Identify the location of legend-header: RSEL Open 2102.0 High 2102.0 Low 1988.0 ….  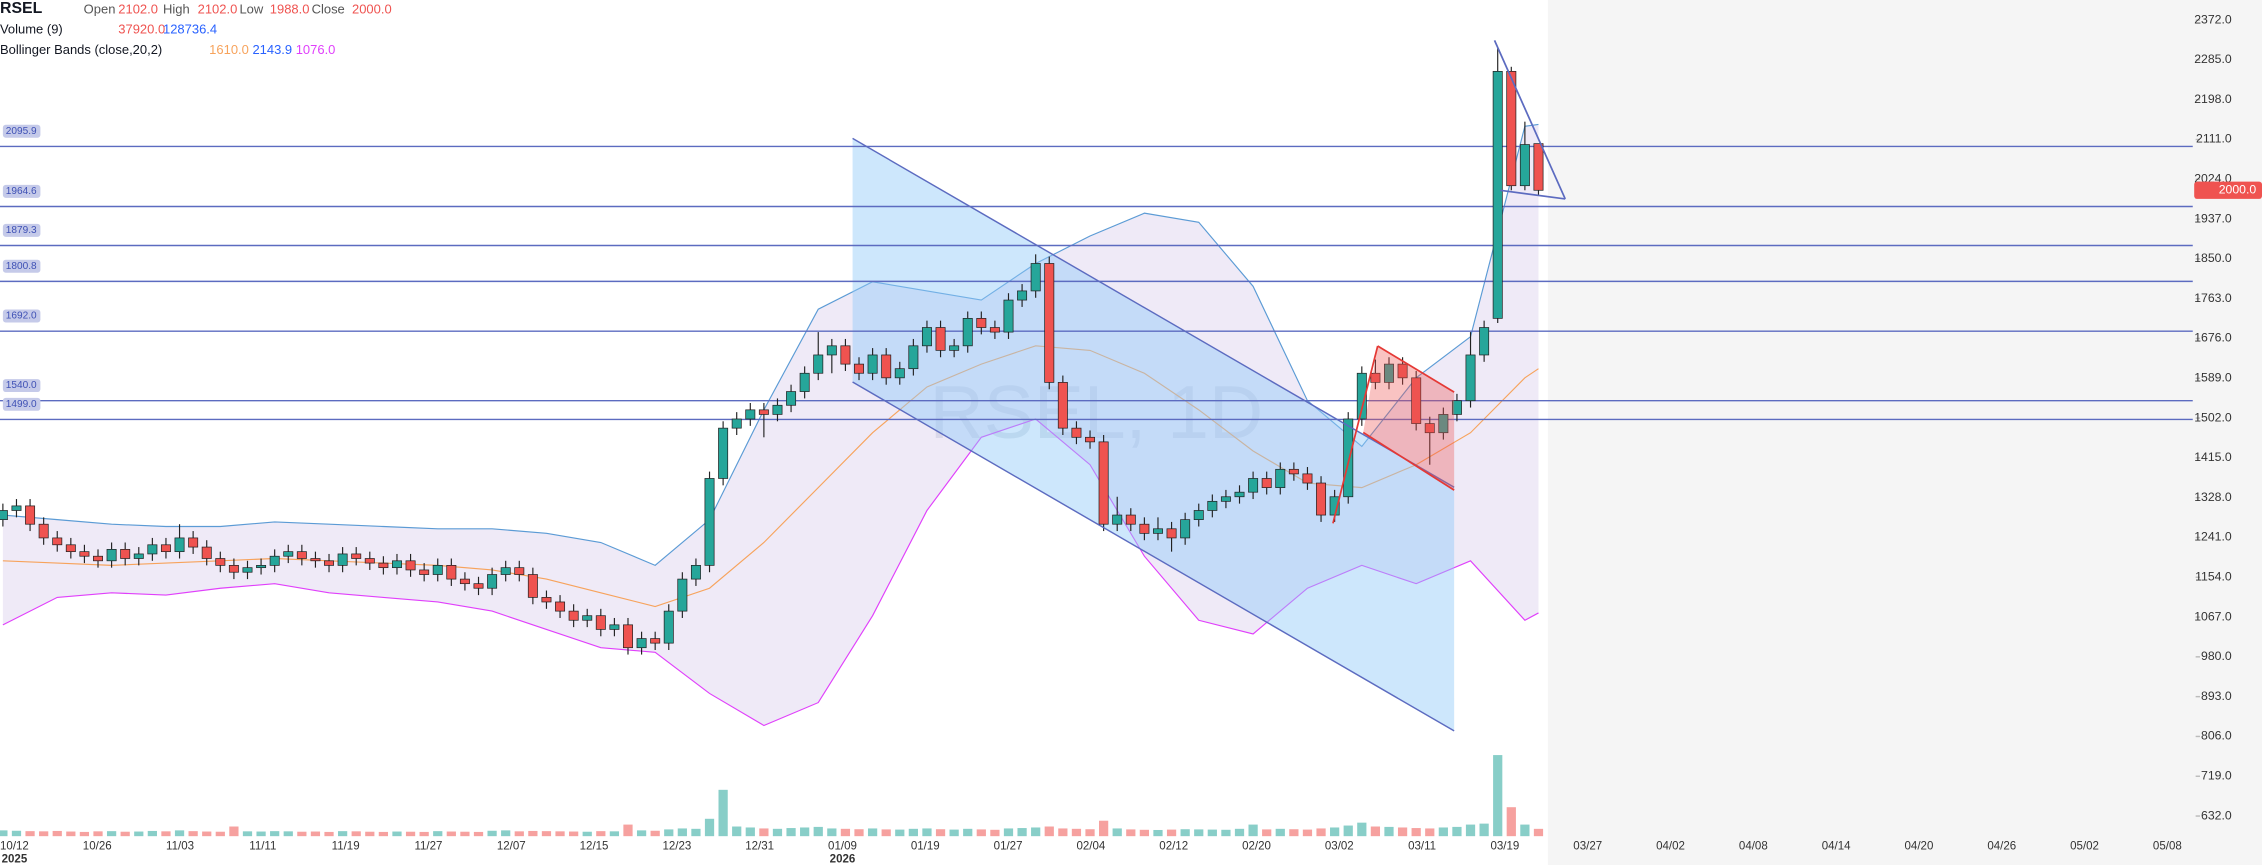
(196, 28).